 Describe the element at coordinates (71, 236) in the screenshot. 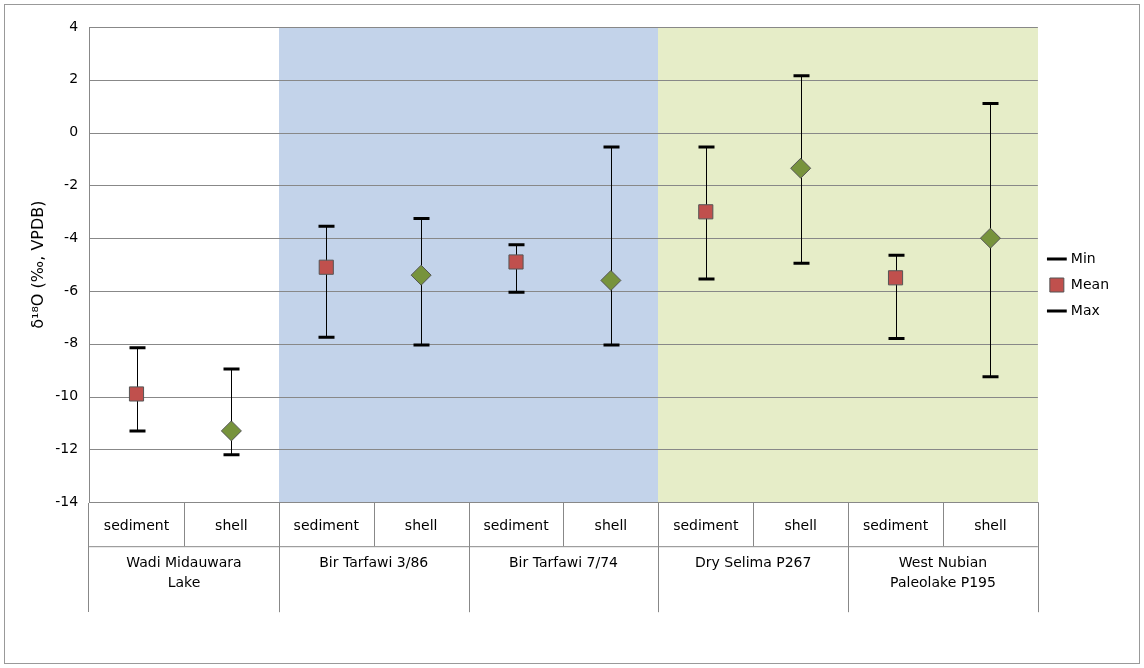

I see `y-tick-label: -4` at that location.